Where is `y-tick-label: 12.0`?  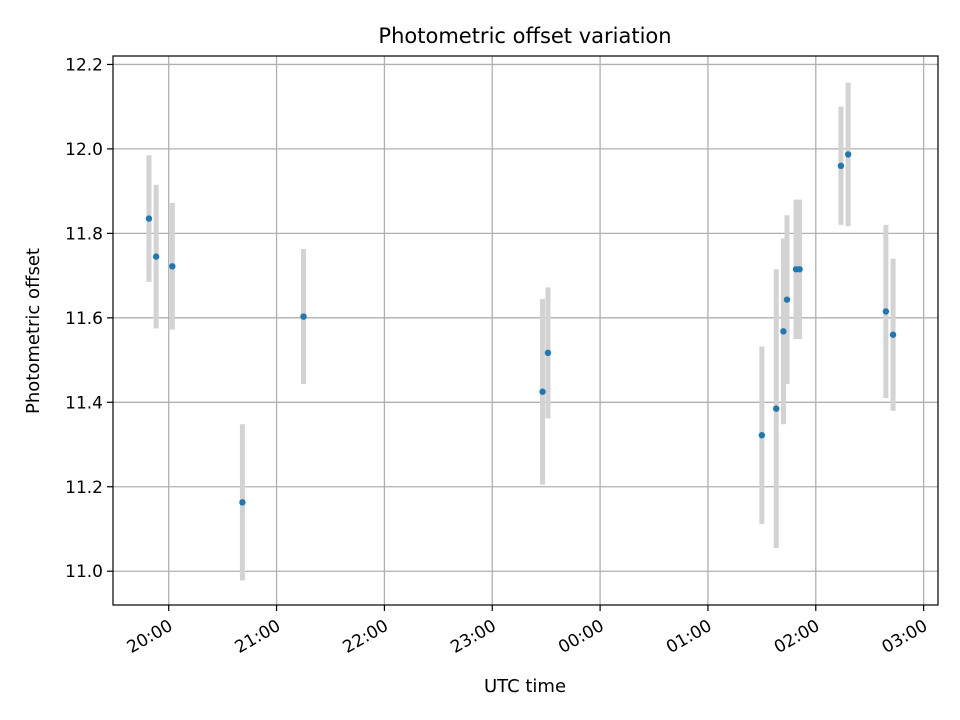
y-tick-label: 12.0 is located at coordinates (84, 150).